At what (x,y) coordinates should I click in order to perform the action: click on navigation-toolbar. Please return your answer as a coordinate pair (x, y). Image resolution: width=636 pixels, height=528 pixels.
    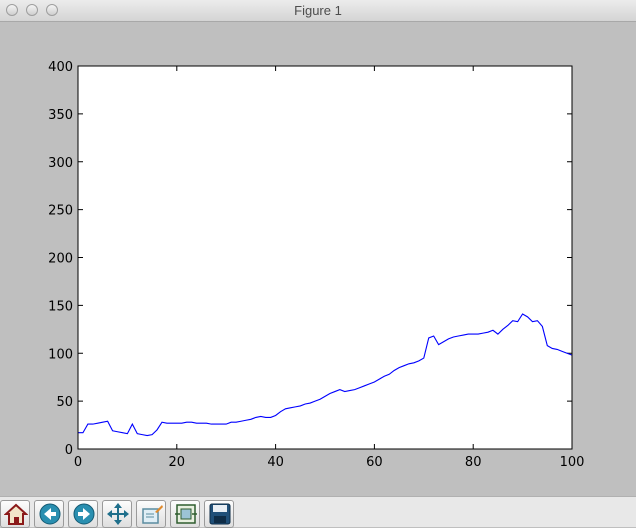
    Looking at the image, I should click on (318, 512).